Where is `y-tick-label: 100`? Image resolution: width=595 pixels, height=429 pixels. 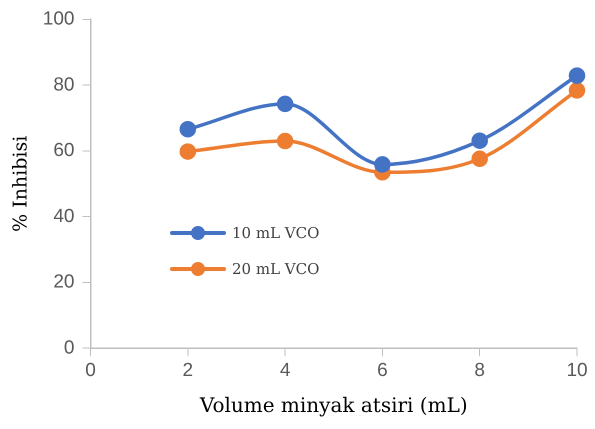
y-tick-label: 100 is located at coordinates (58, 19).